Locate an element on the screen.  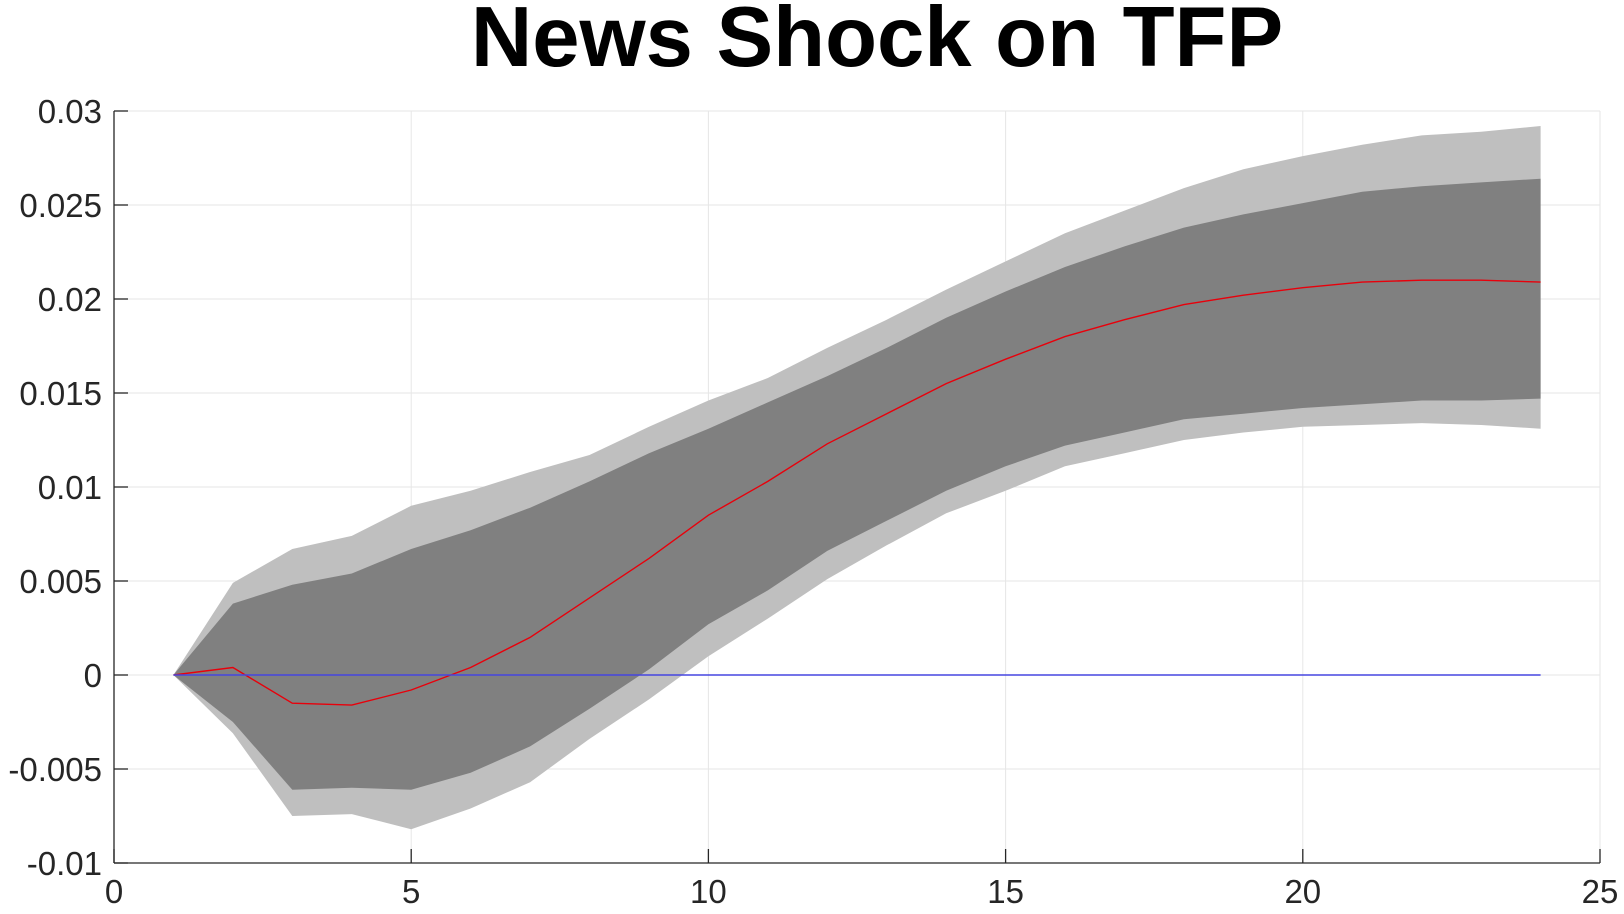
y-tick-label: 0.01 is located at coordinates (70, 487).